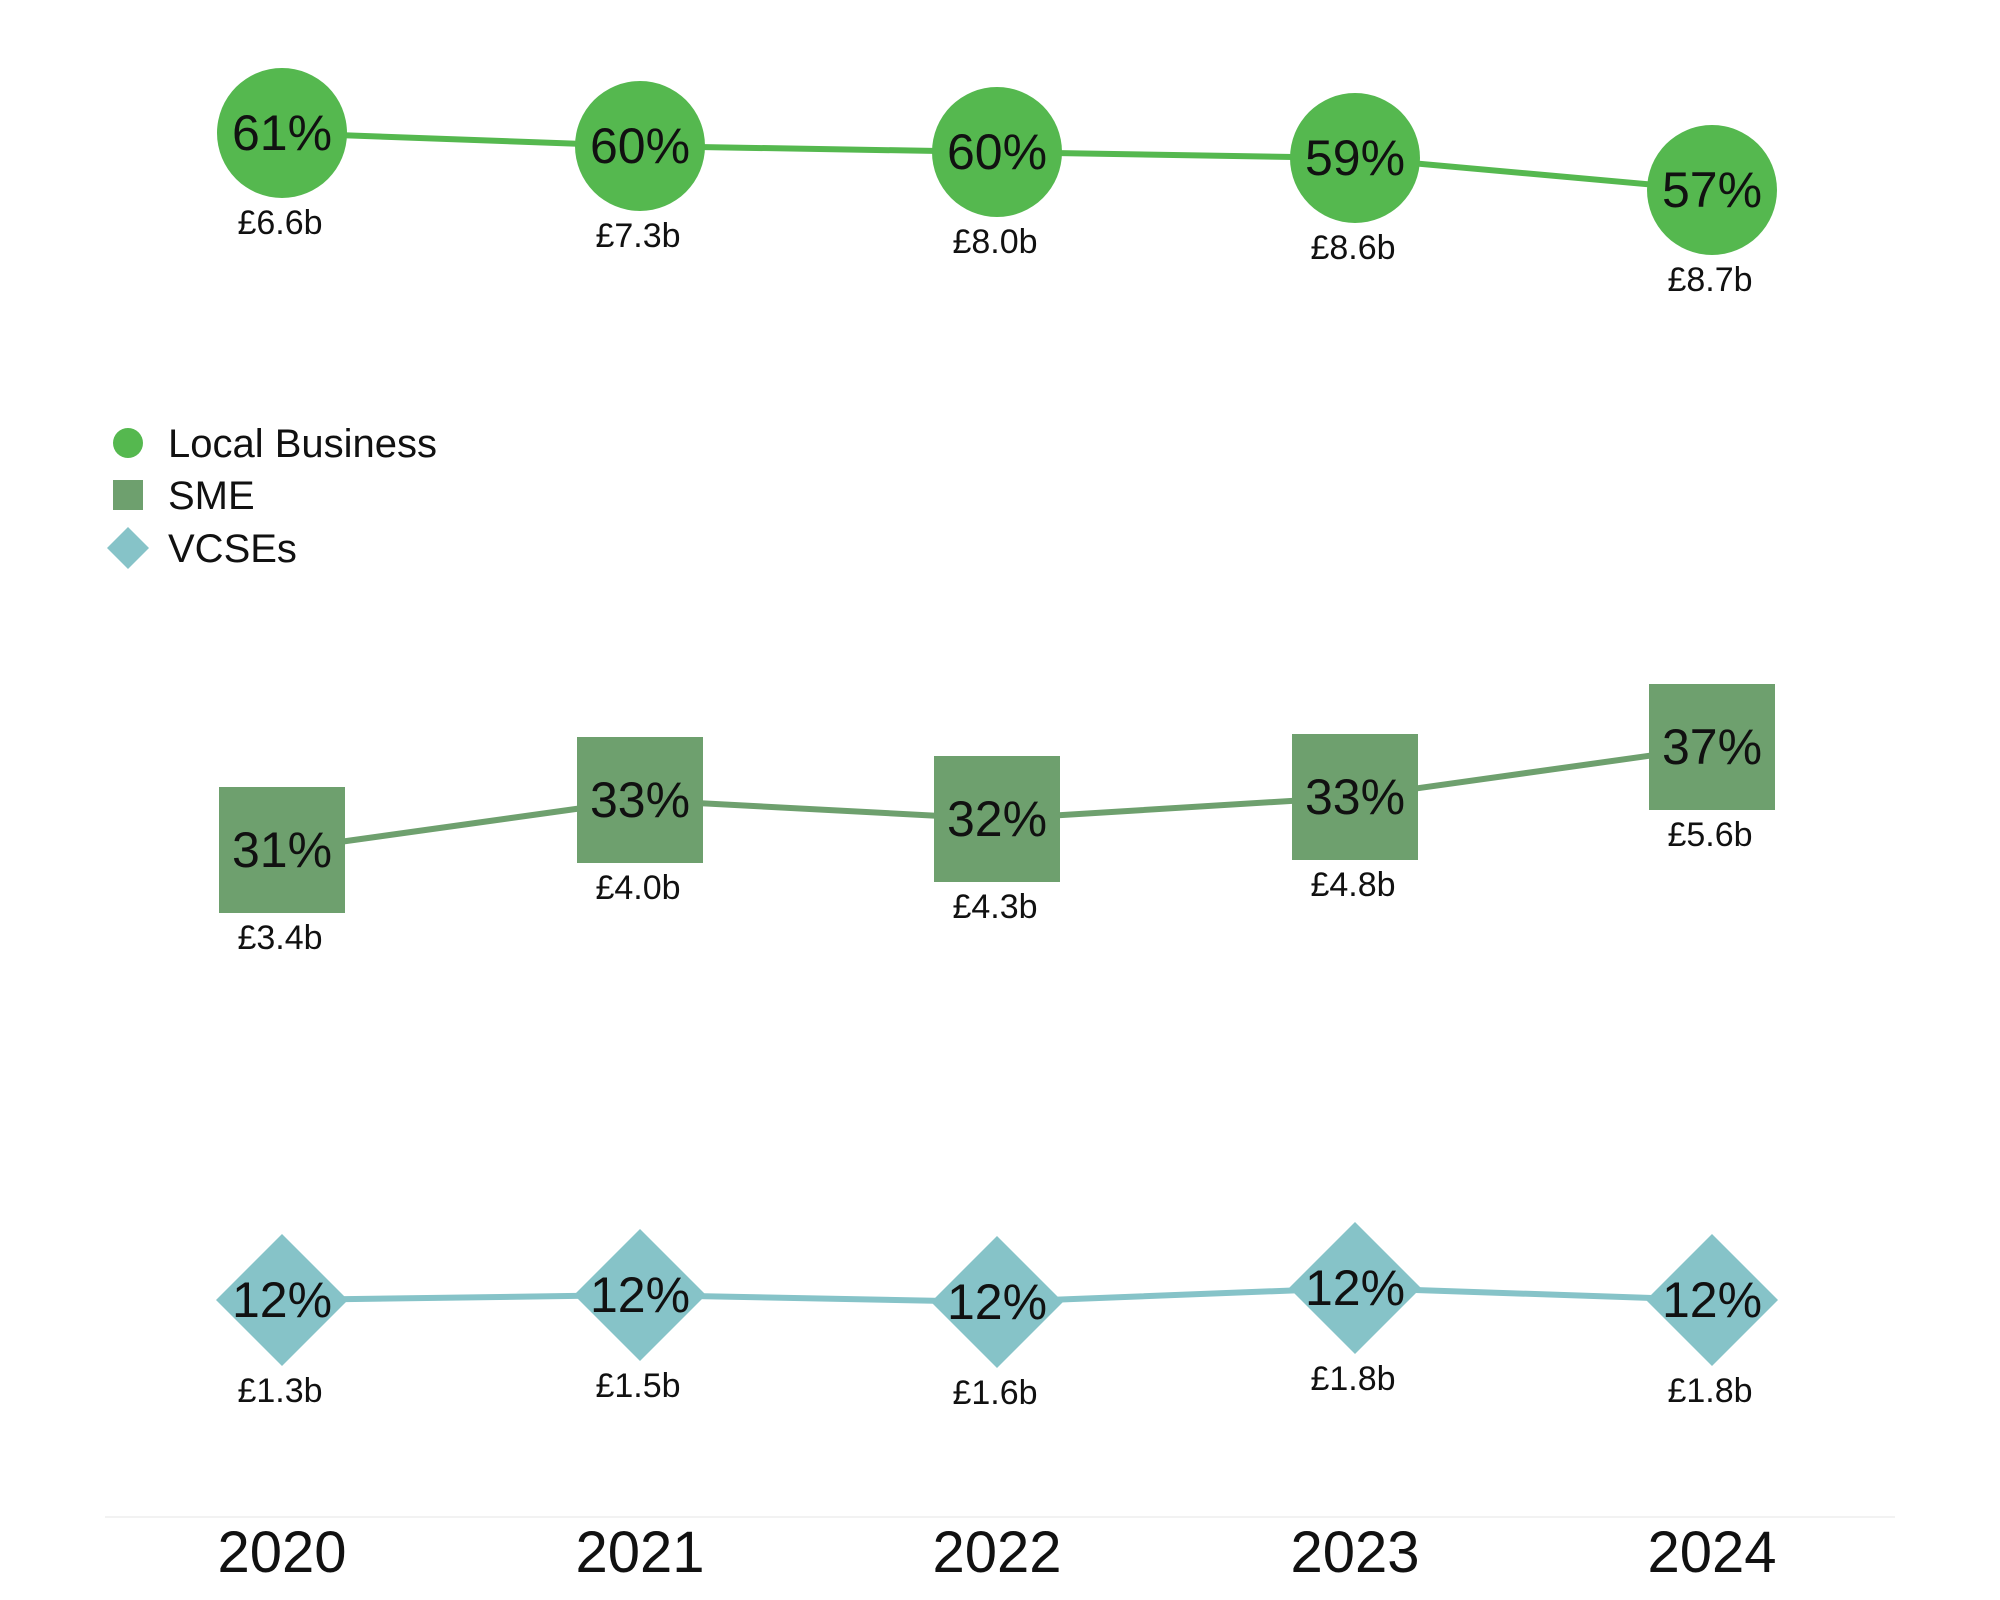 Image resolution: width=2000 pixels, height=1600 pixels. Describe the element at coordinates (994, 907) in the screenshot. I see `spend-label: £4.3b` at that location.